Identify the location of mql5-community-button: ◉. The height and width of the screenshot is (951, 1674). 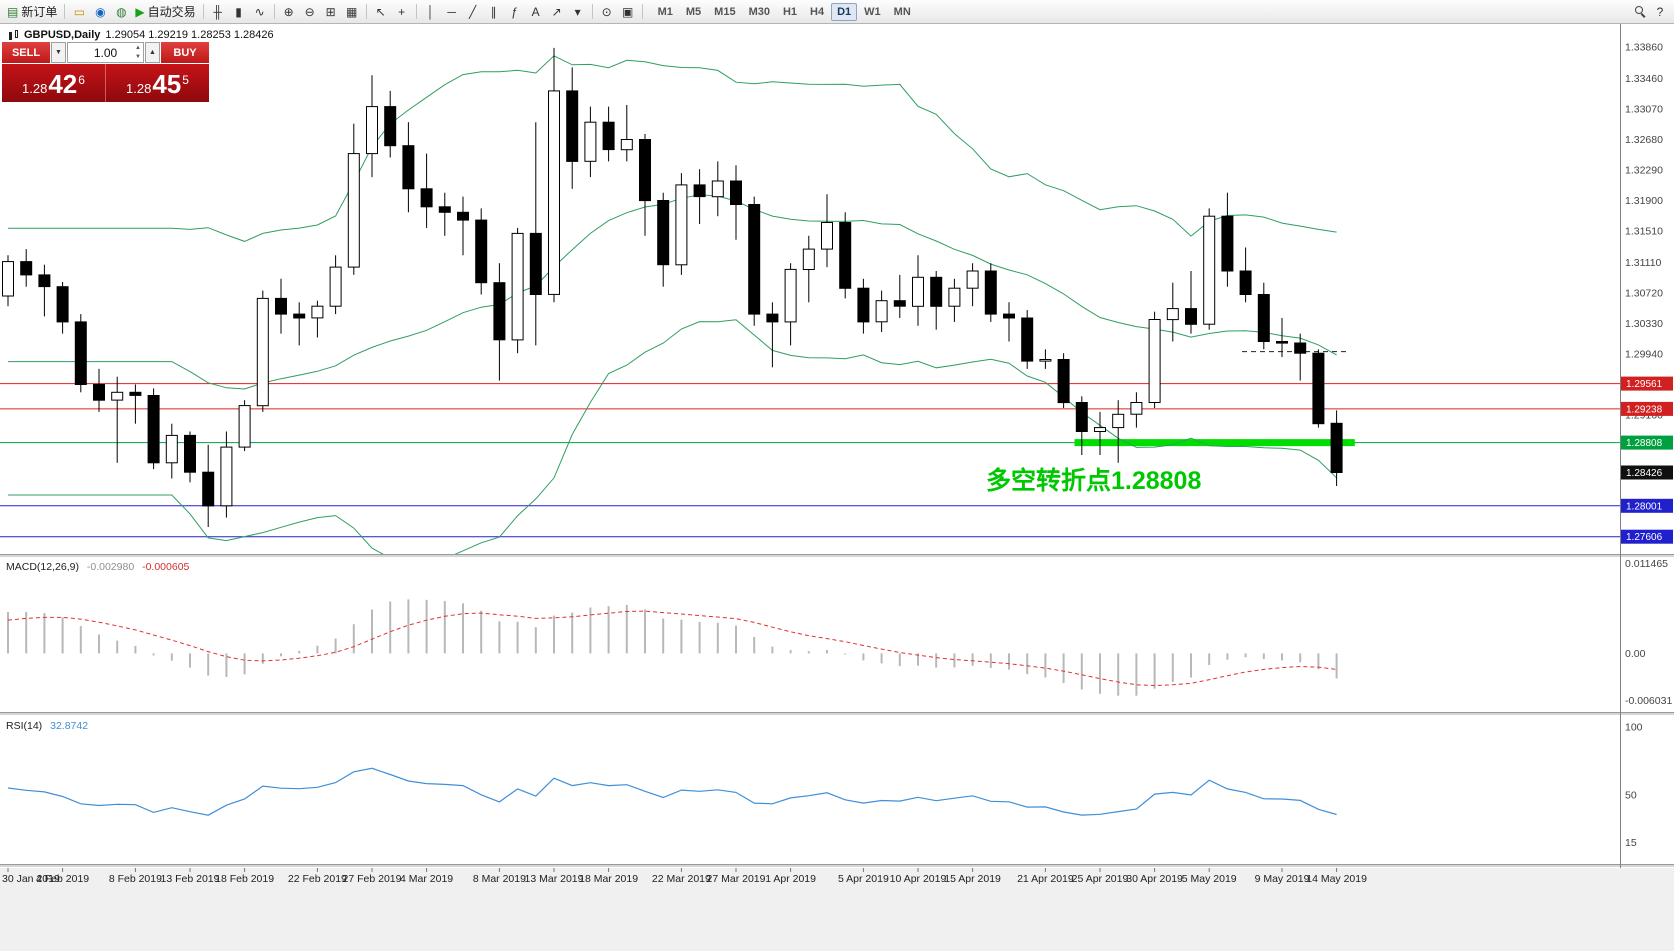
(100, 12).